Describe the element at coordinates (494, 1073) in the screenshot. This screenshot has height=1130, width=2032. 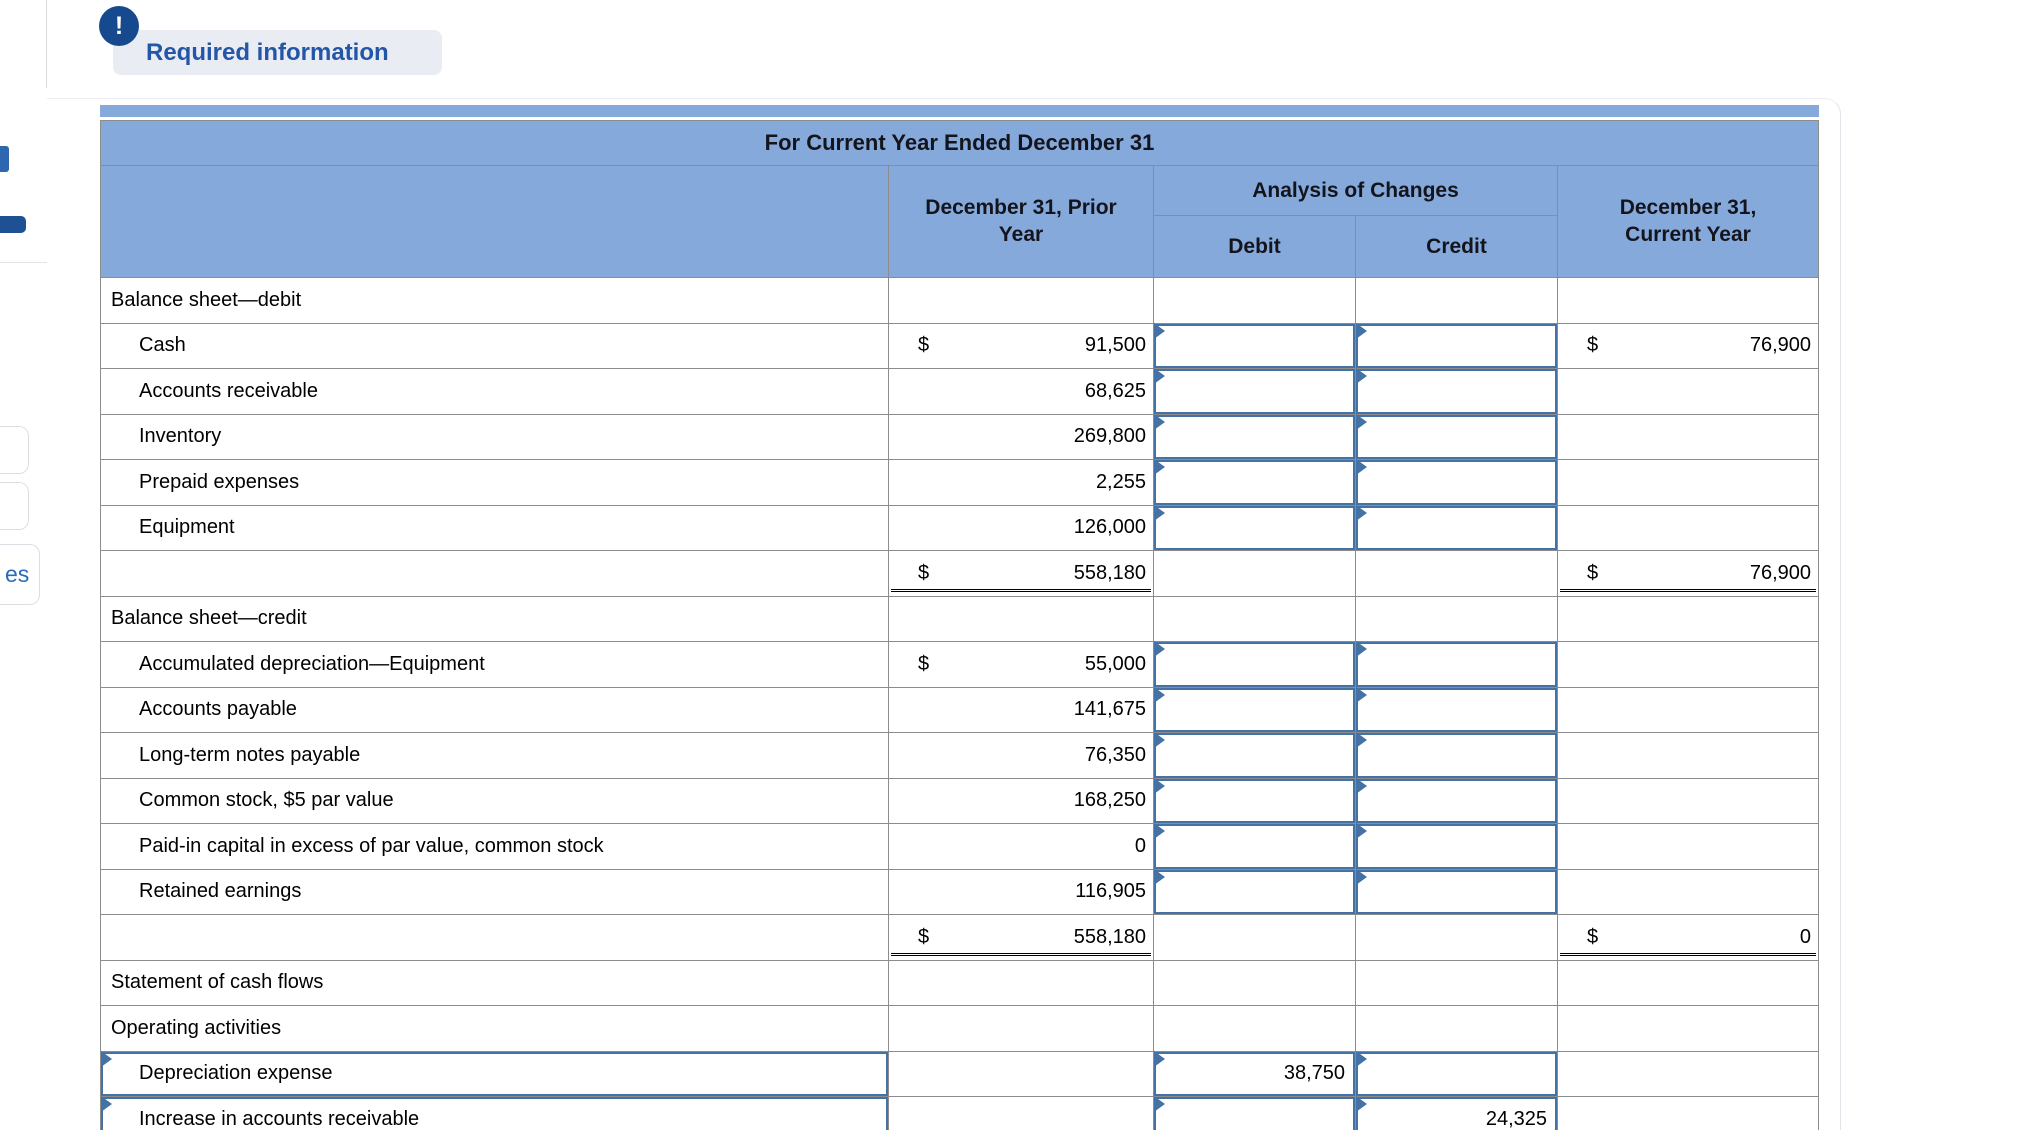
I see `account-title-input-depreciation-expense: Depreciation expense` at that location.